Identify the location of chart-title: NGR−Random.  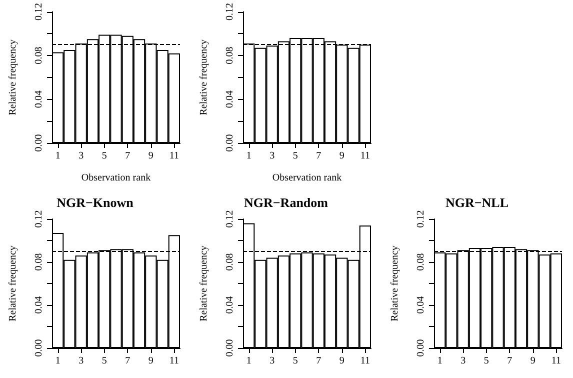
(286, 202).